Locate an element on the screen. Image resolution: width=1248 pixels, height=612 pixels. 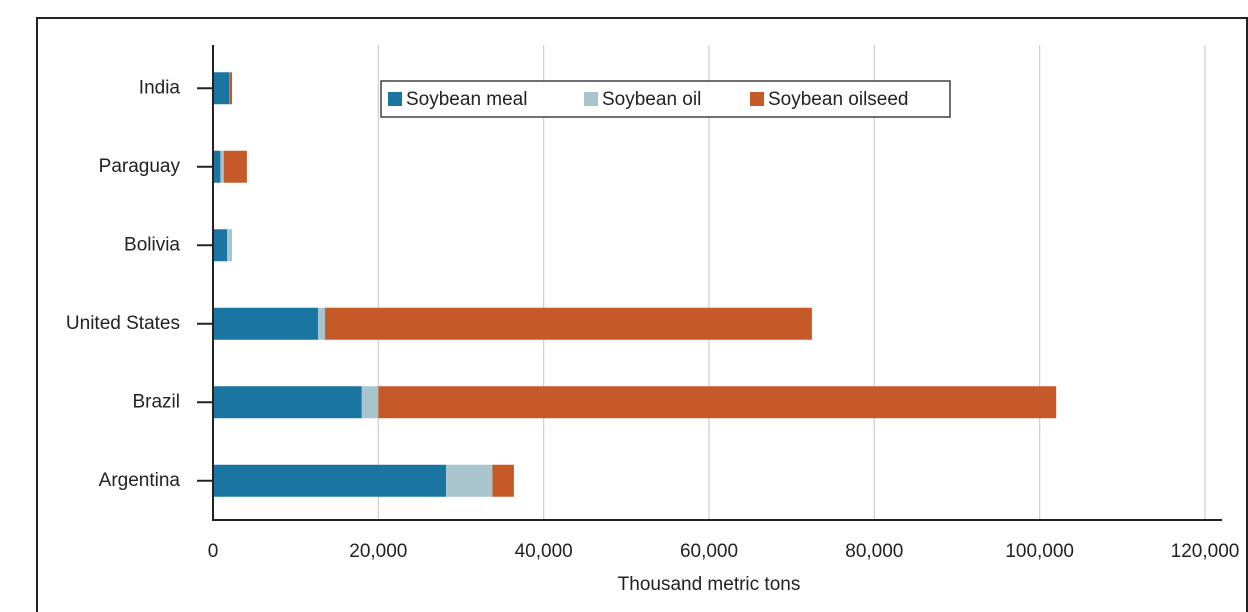
legend-label: Soybean oil is located at coordinates (651, 99).